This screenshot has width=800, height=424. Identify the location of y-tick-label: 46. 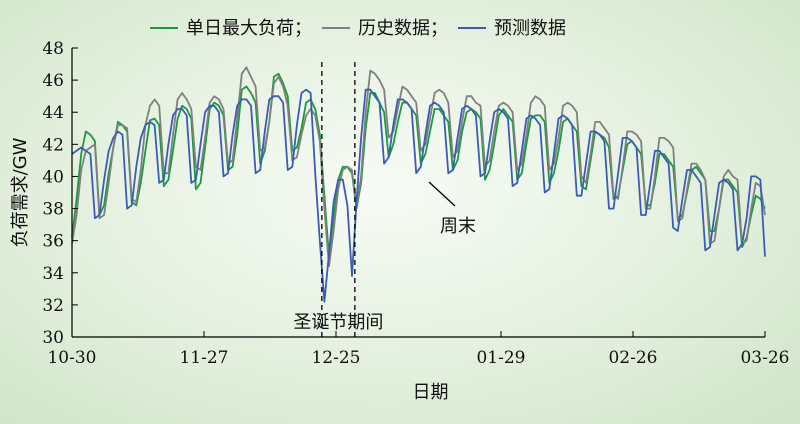
(53, 81).